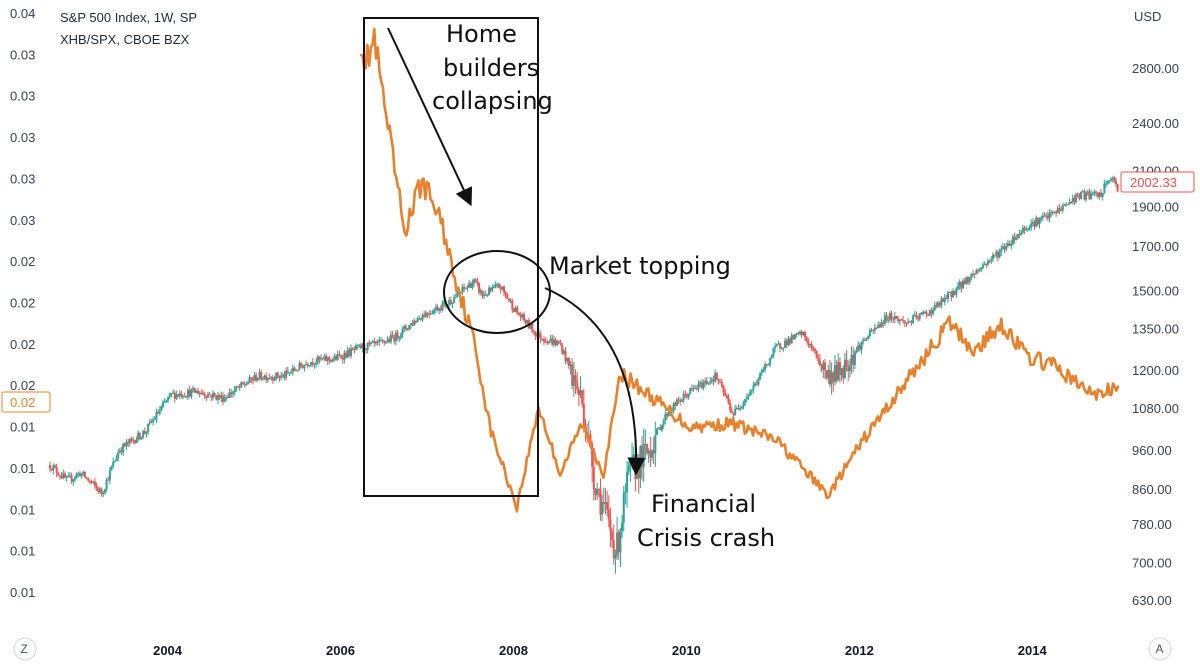 The height and width of the screenshot is (669, 1200). Describe the element at coordinates (25, 649) in the screenshot. I see `log-scale-toggle-button: Z` at that location.